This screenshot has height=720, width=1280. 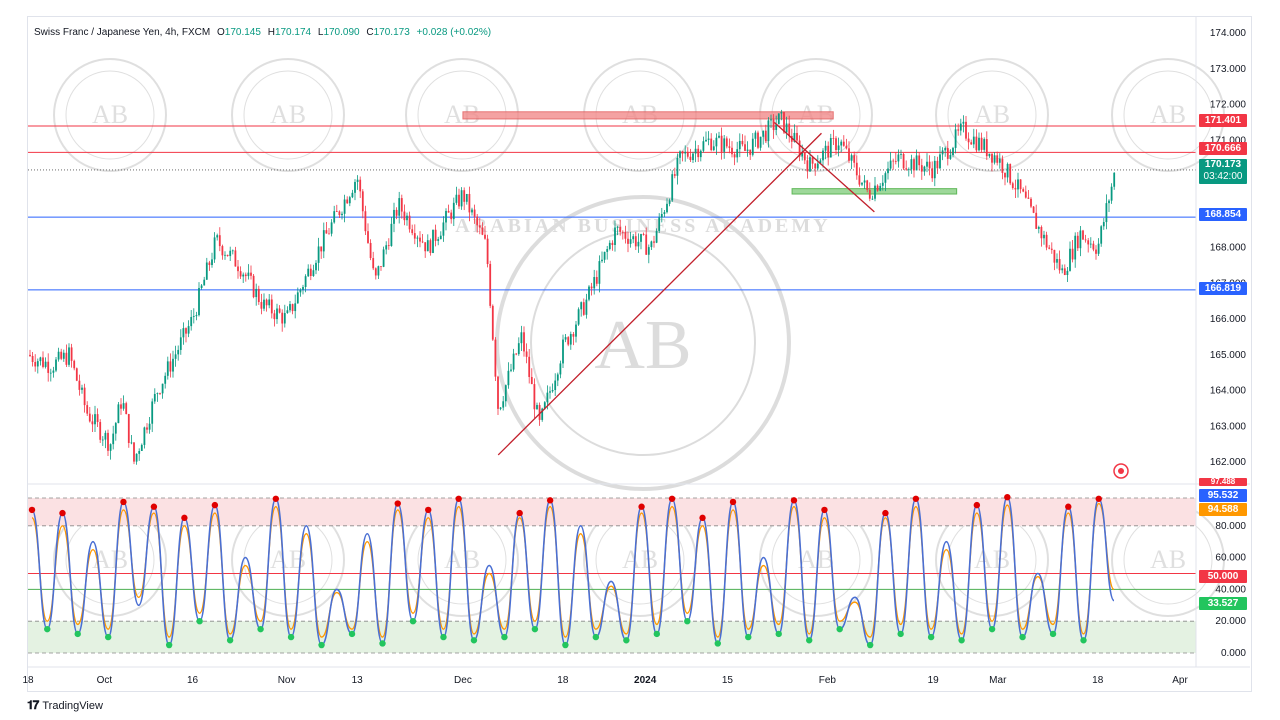 What do you see at coordinates (288, 115) in the screenshot?
I see `watermark-badge: AB` at bounding box center [288, 115].